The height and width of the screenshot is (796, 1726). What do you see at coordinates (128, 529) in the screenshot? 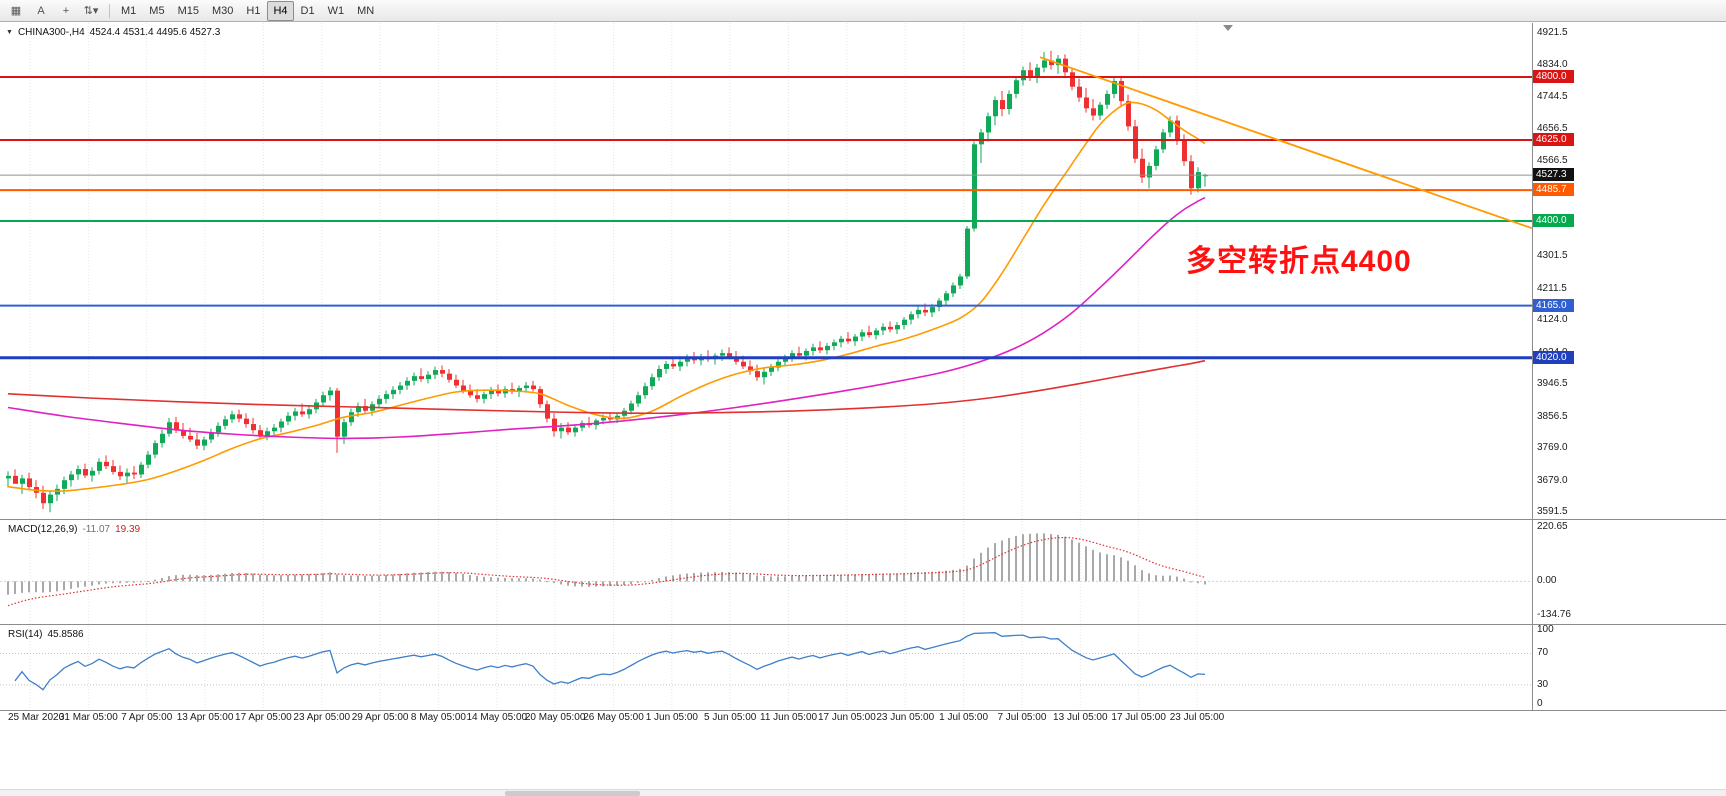
I see `macd-signal-value: 19.39` at bounding box center [128, 529].